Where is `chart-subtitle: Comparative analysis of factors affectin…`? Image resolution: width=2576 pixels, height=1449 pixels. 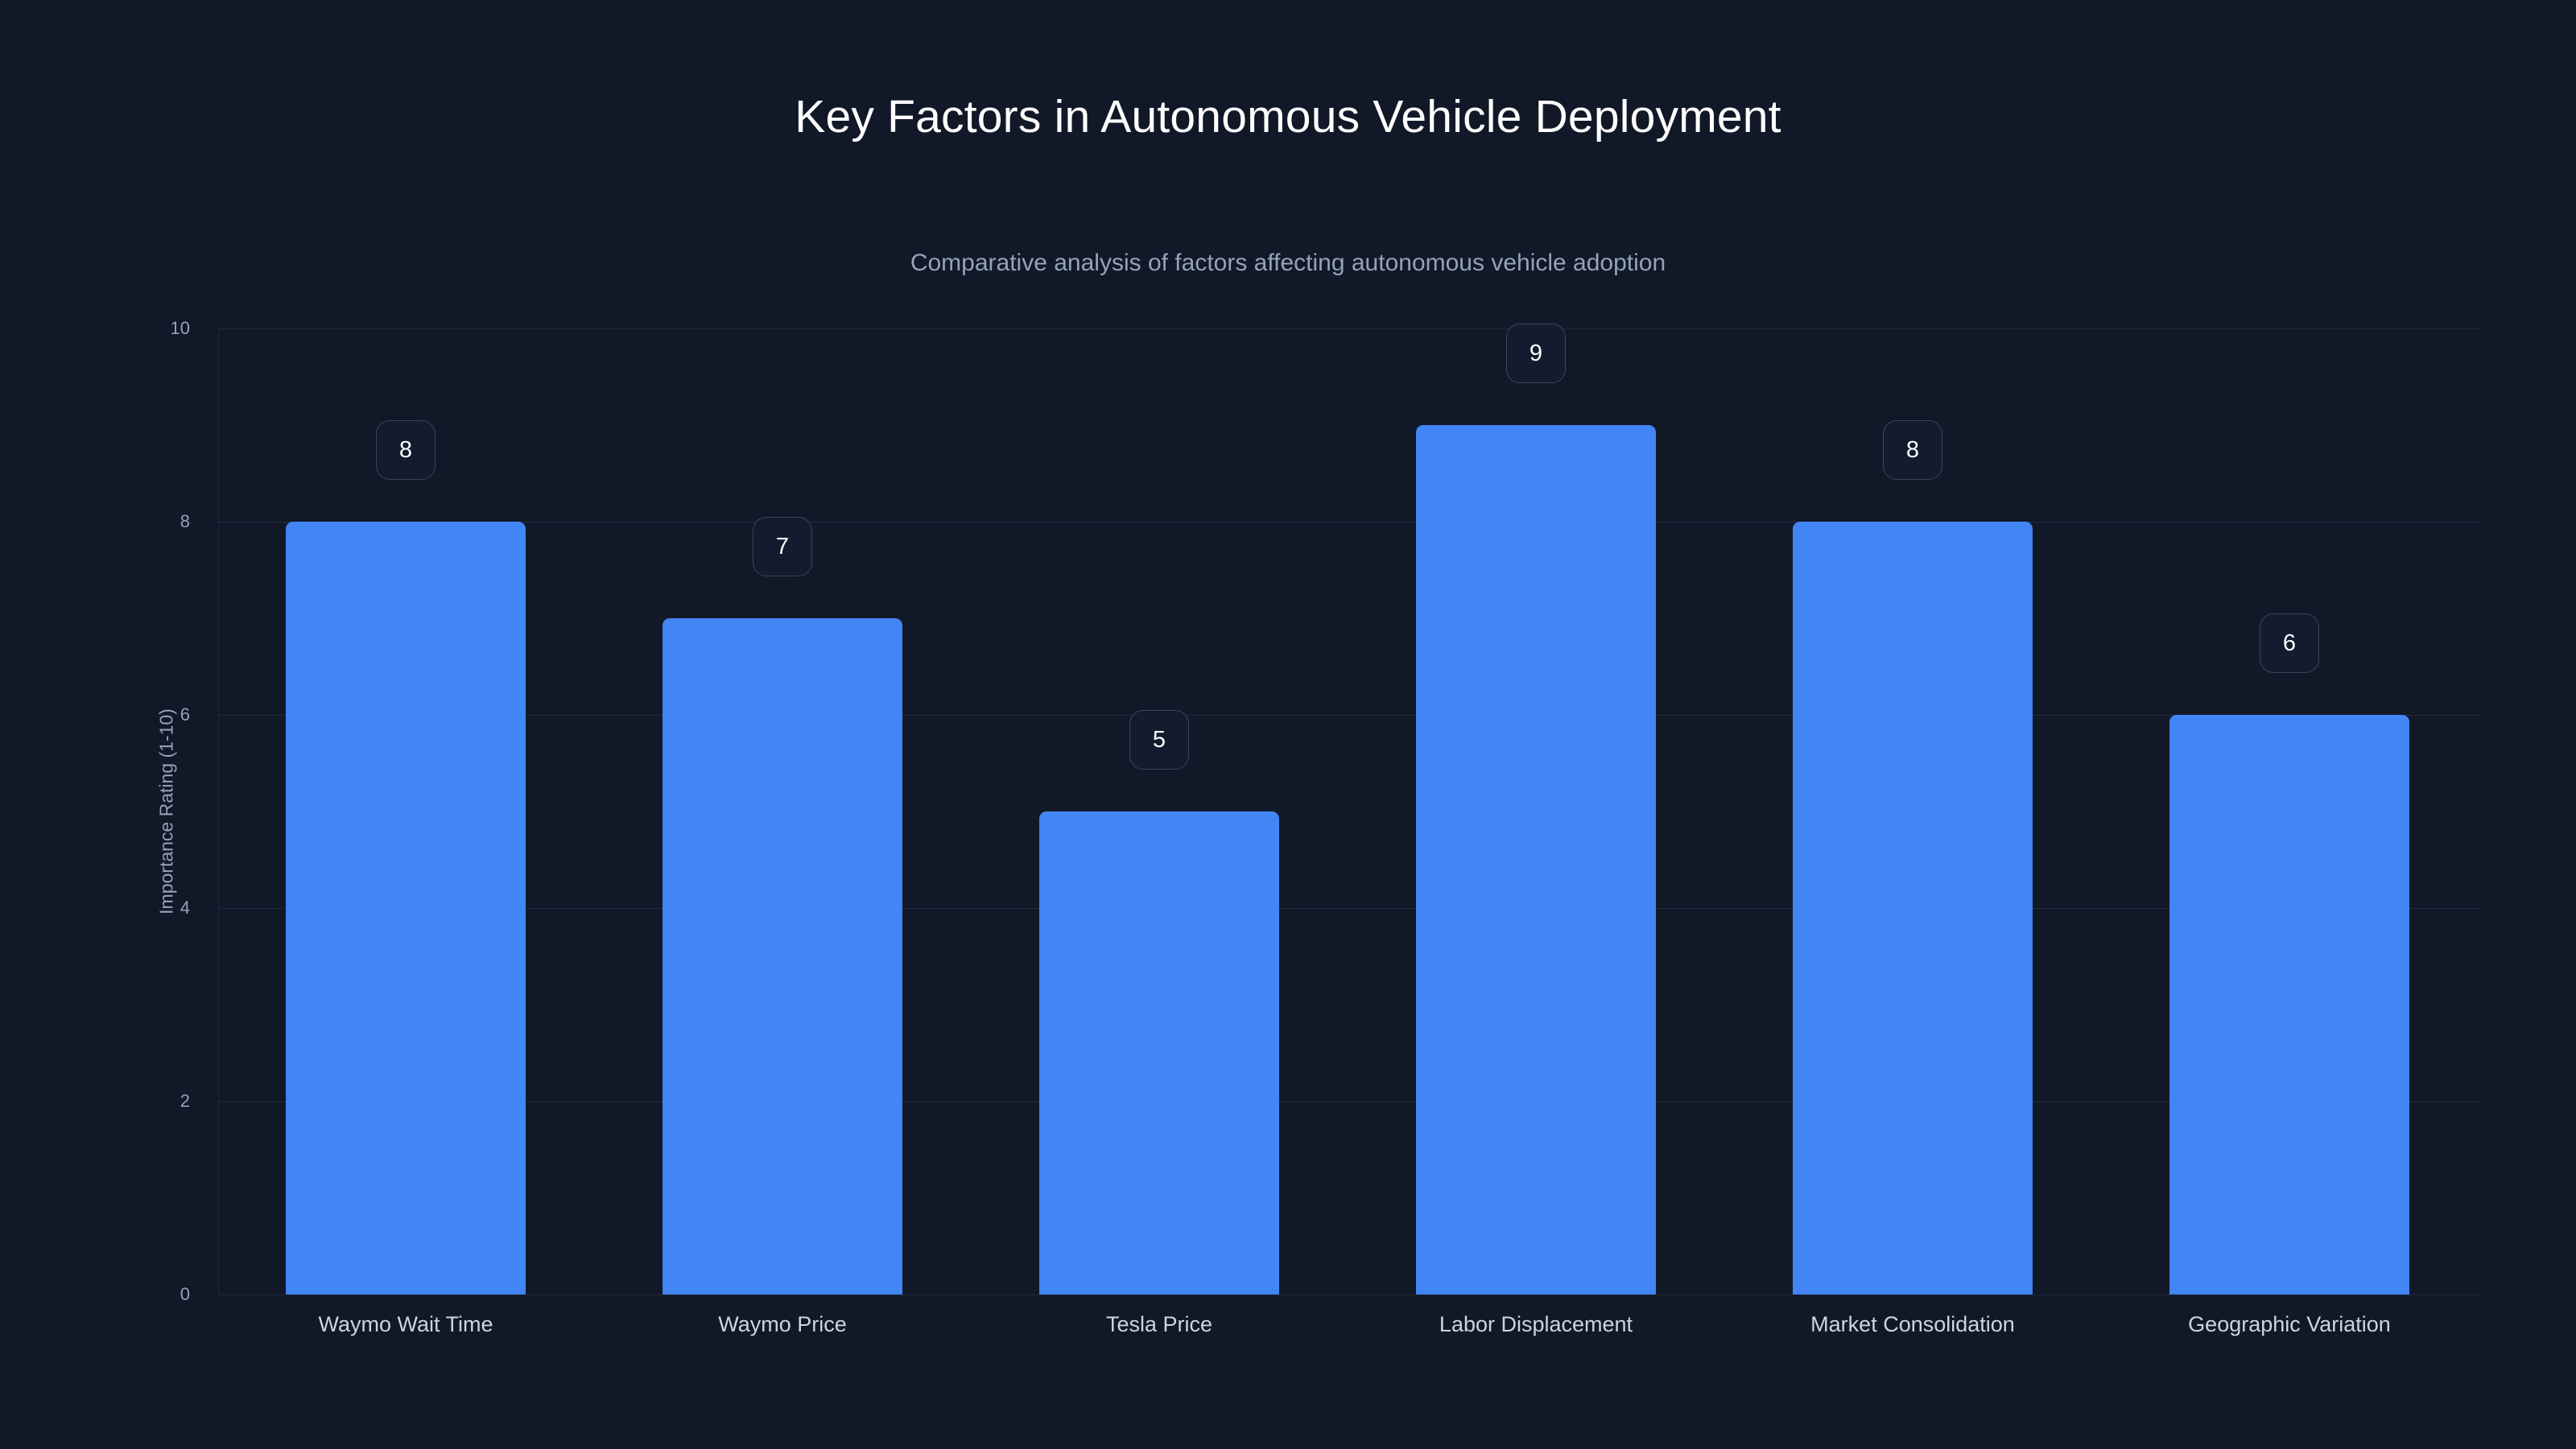 chart-subtitle: Comparative analysis of factors affectin… is located at coordinates (1288, 263).